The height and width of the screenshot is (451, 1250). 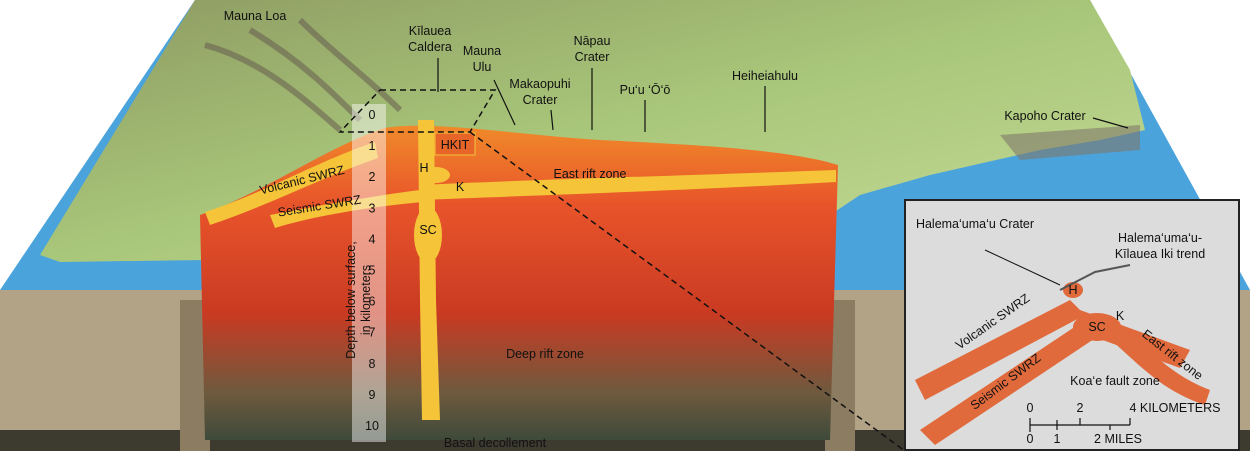 What do you see at coordinates (366, 300) in the screenshot?
I see `depth-axis-title: in kilometers` at bounding box center [366, 300].